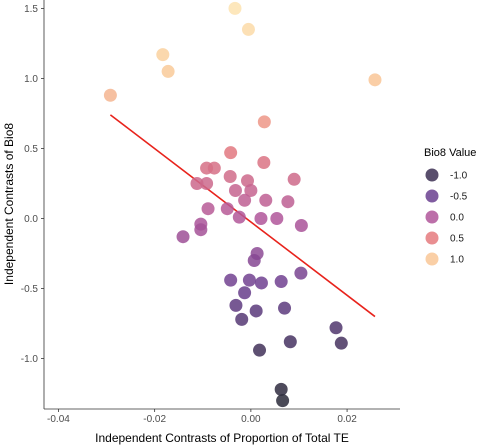 This screenshot has width=500, height=445. Describe the element at coordinates (457, 218) in the screenshot. I see `legend-label: 0.0` at that location.